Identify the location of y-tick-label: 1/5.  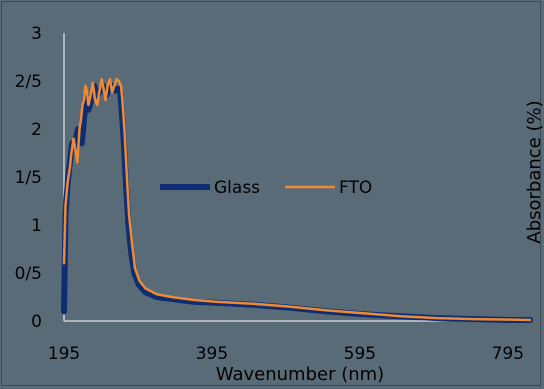
(28, 178).